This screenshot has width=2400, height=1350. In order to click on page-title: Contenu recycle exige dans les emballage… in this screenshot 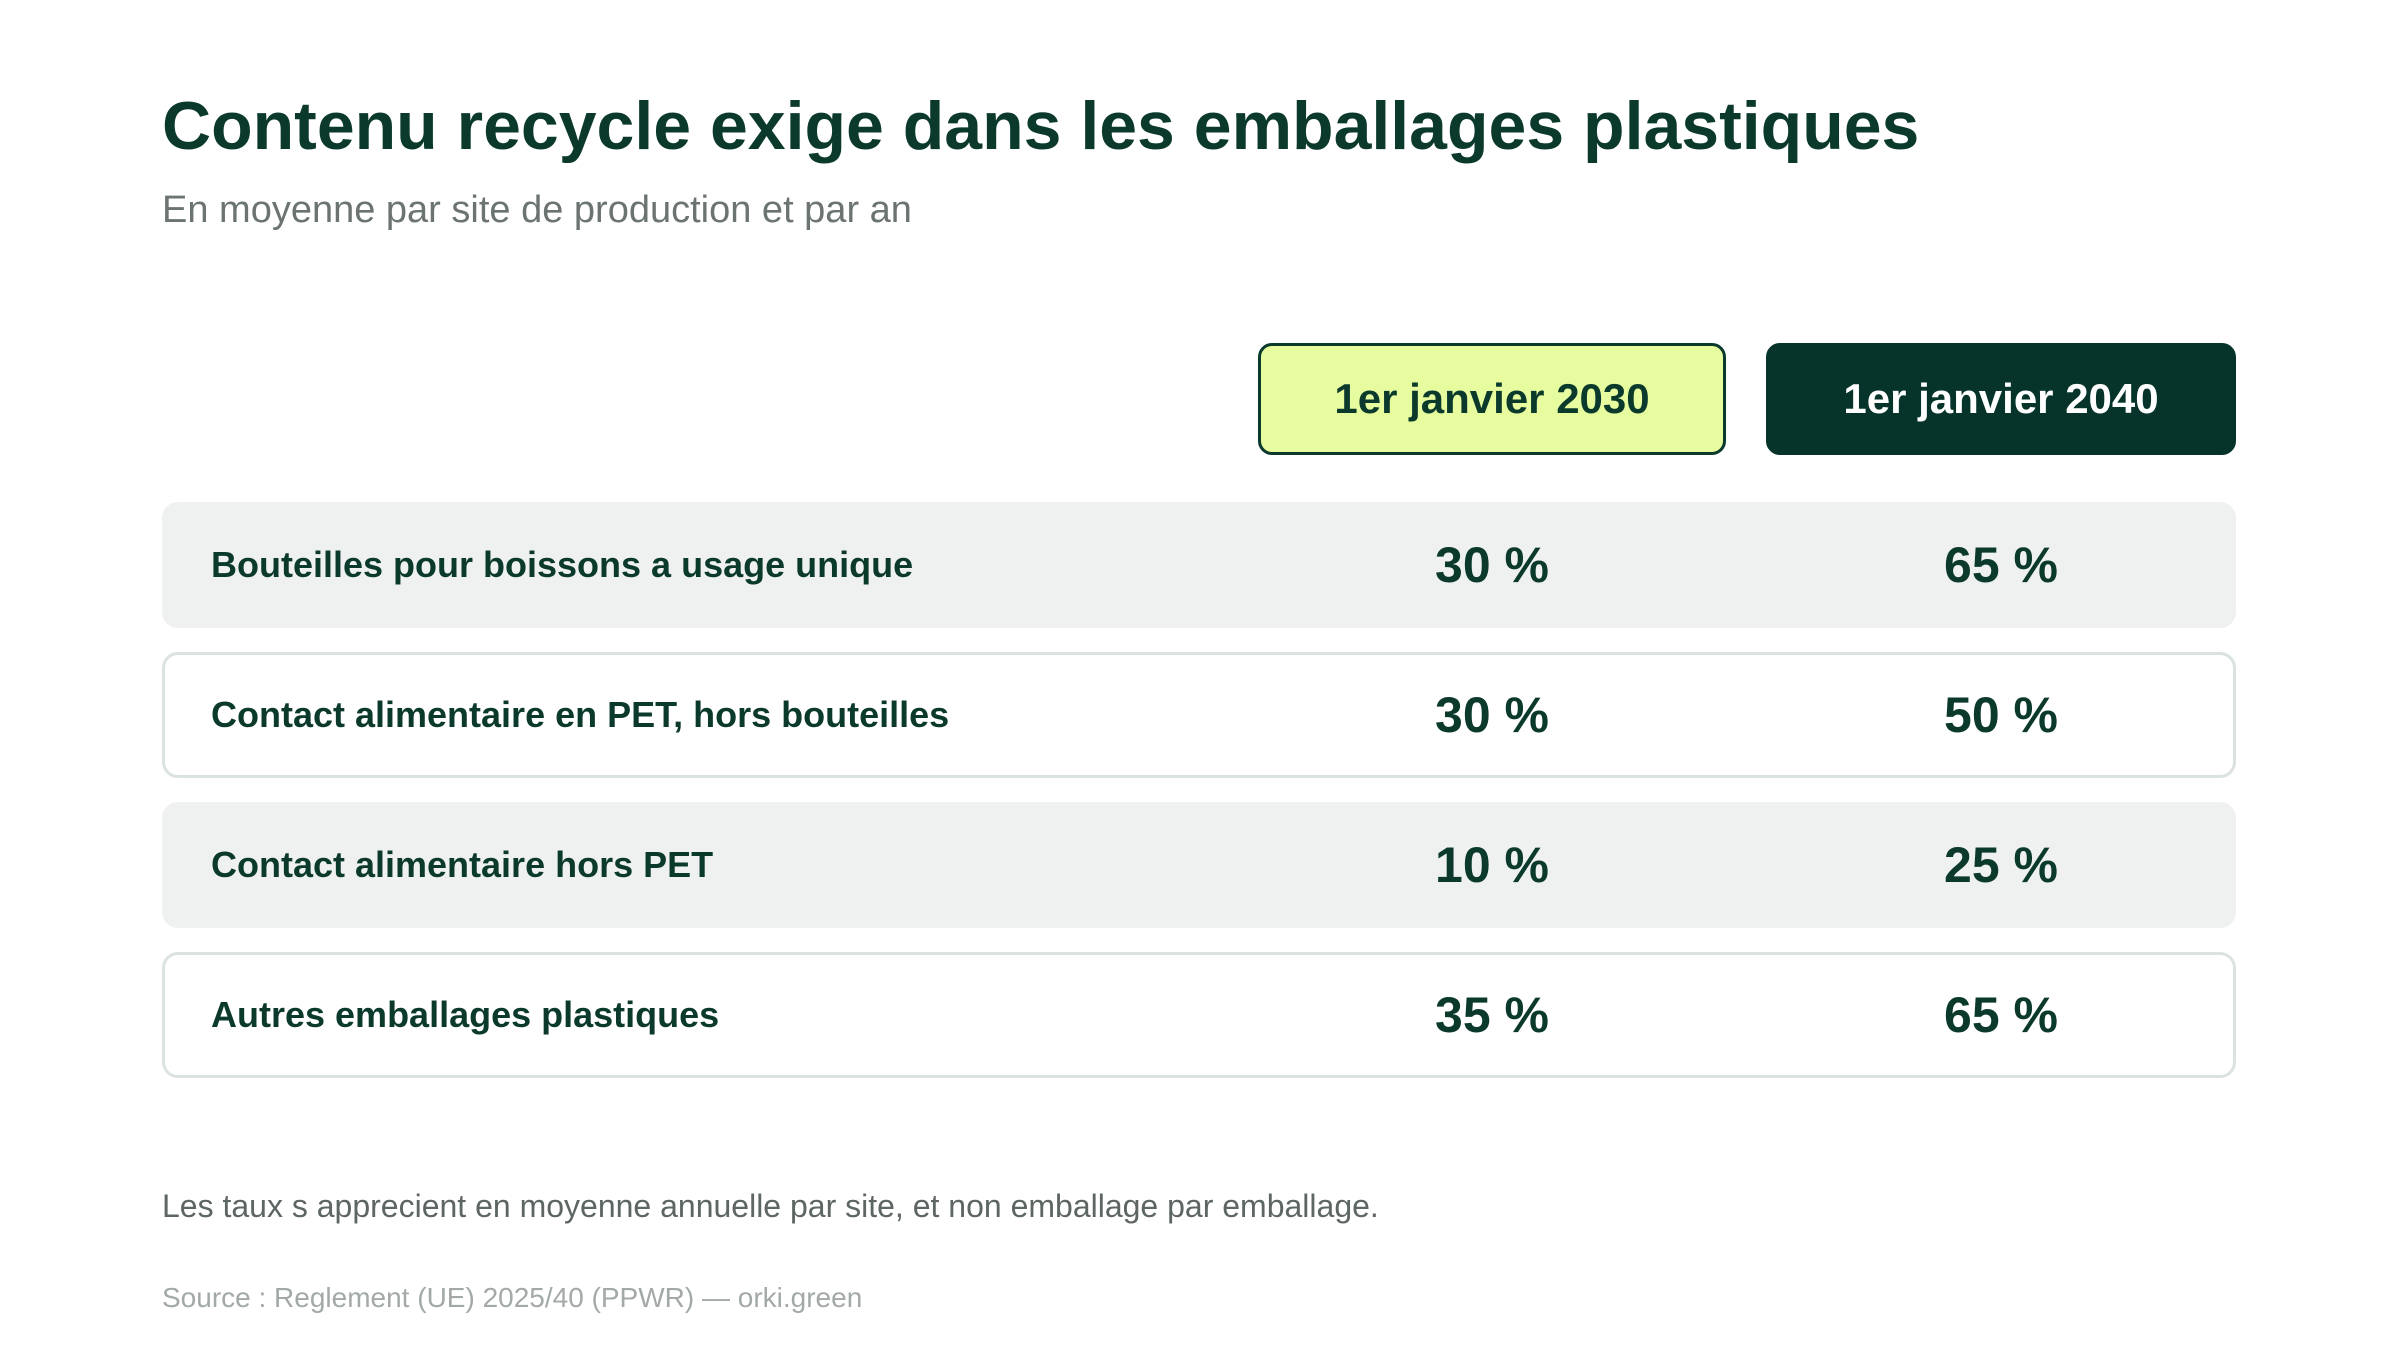, I will do `click(1041, 126)`.